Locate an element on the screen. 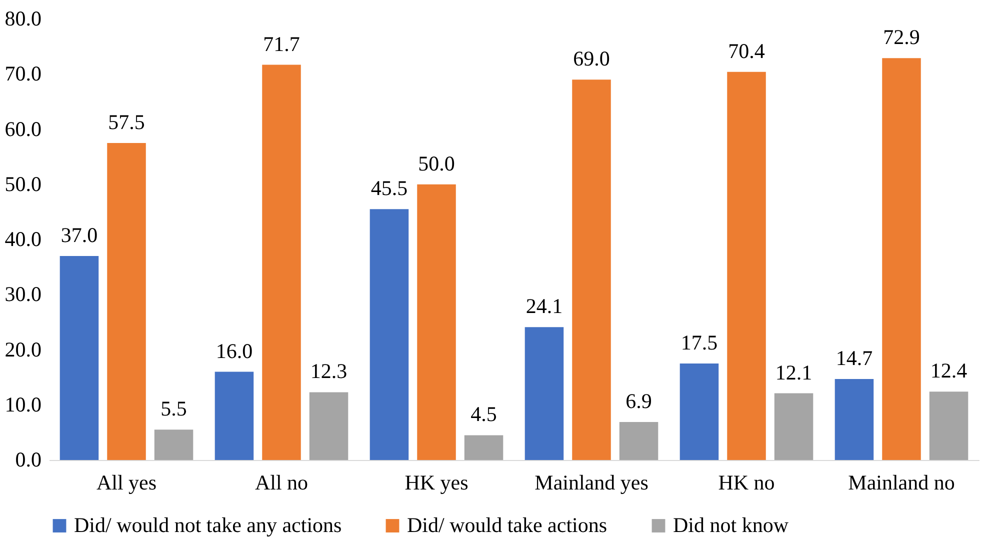 This screenshot has width=995, height=548. data-label: 24.1 is located at coordinates (544, 306).